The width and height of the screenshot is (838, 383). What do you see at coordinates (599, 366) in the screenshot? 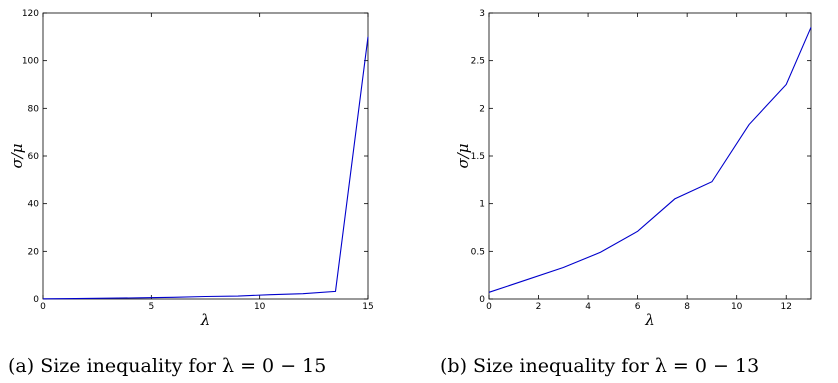
I see `figure-caption: (b) Size inequality for λ = 0 − 13` at bounding box center [599, 366].